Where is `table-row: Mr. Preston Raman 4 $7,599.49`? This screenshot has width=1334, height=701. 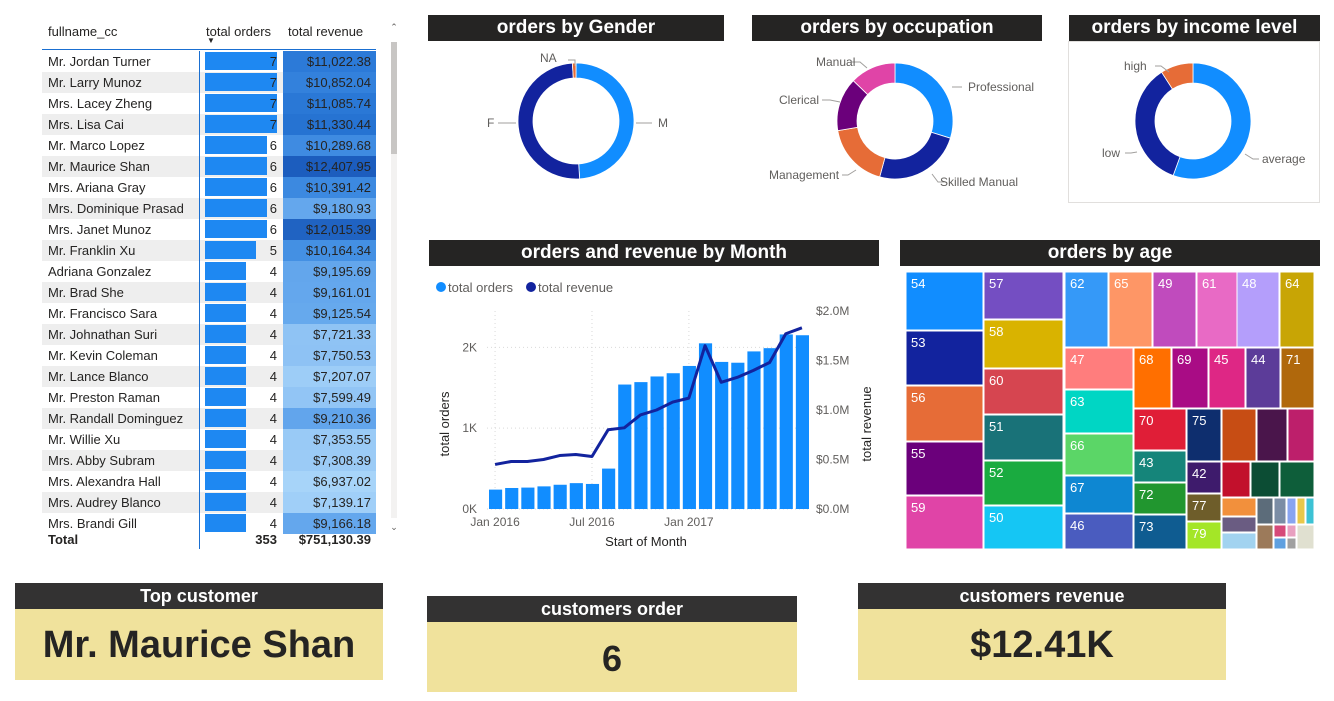 table-row: Mr. Preston Raman 4 $7,599.49 is located at coordinates (209, 397).